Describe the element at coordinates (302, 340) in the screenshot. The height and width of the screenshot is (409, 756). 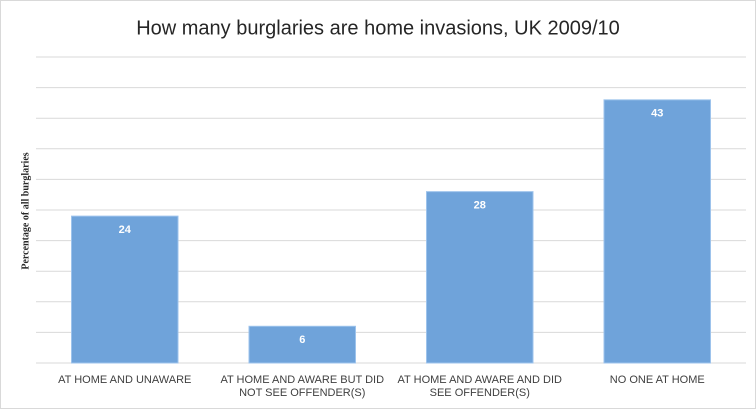
I see `value-label: 6` at that location.